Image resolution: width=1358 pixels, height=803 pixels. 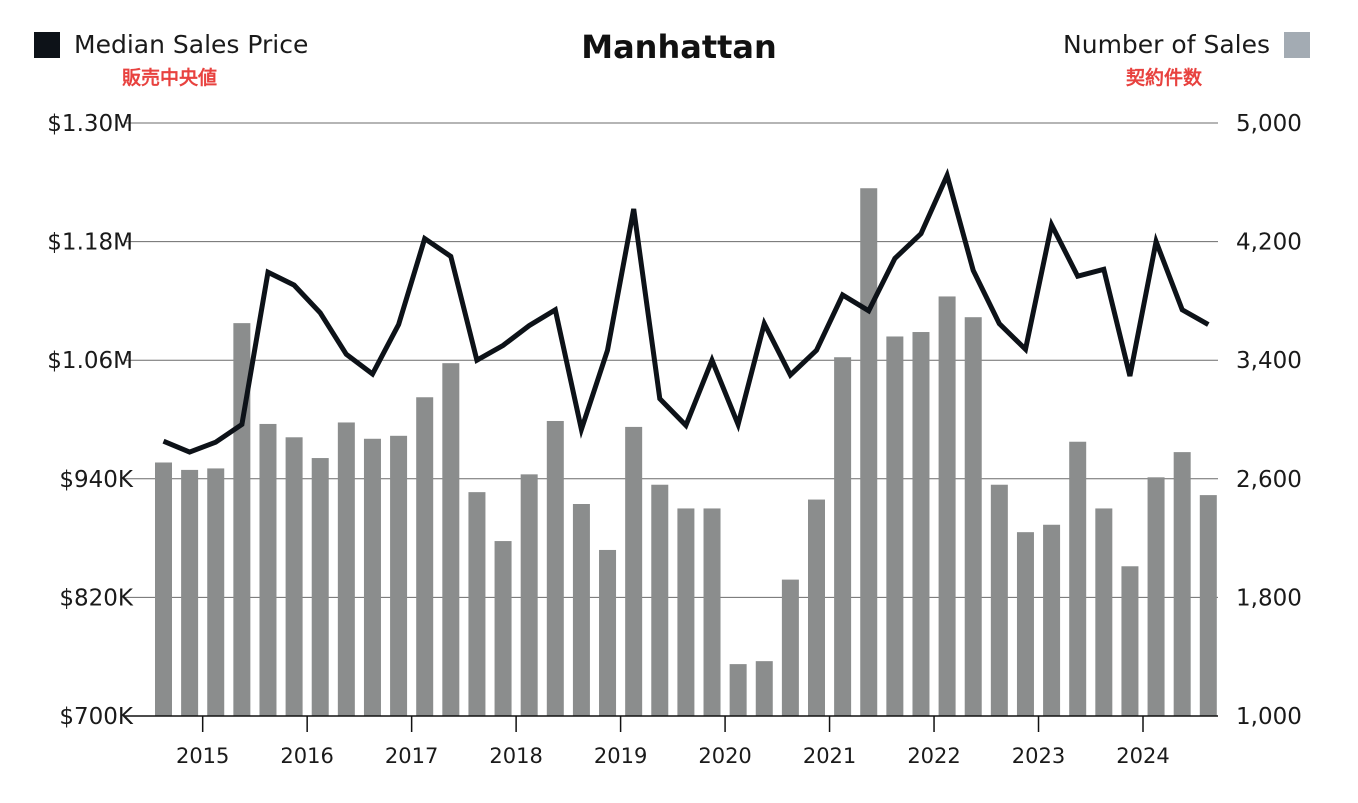 What do you see at coordinates (1182, 584) in the screenshot?
I see `bar-2024-Q3` at bounding box center [1182, 584].